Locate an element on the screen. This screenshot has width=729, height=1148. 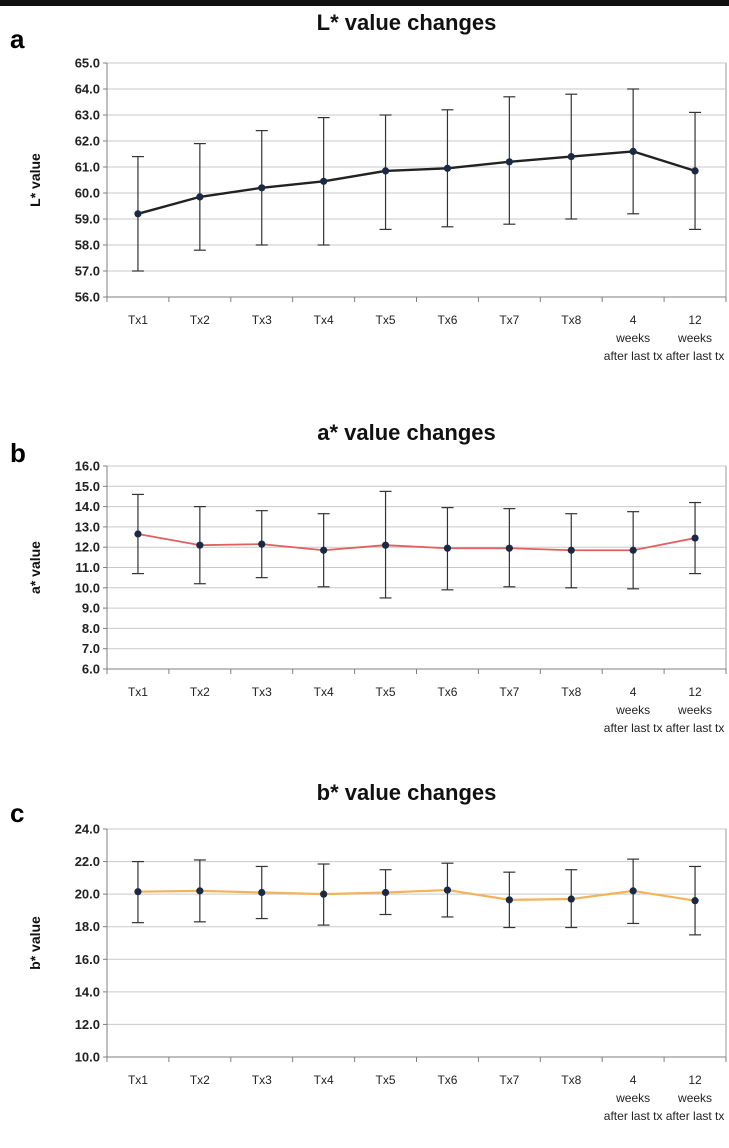
y-tick-label: 6.0 is located at coordinates (91, 669).